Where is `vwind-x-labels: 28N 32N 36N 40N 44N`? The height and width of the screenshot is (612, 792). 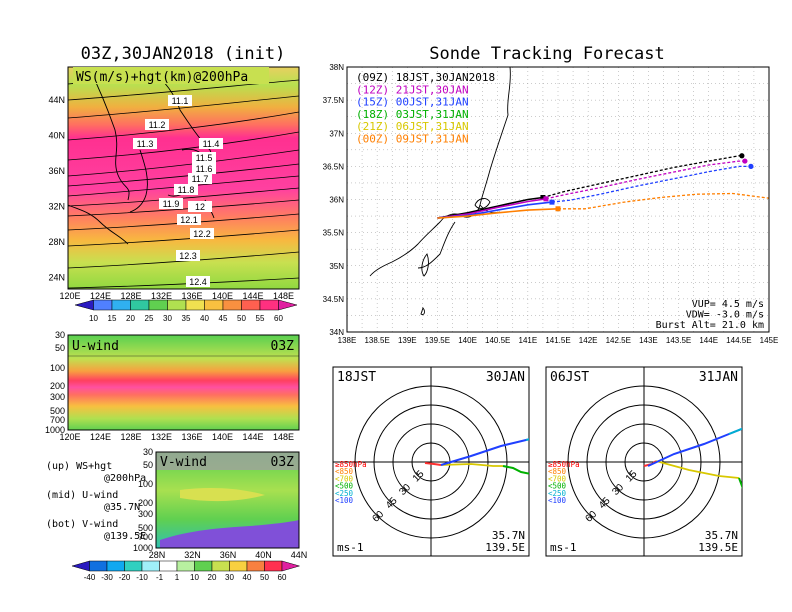
vwind-x-labels: 28N 32N 36N 40N 44N is located at coordinates (228, 555).